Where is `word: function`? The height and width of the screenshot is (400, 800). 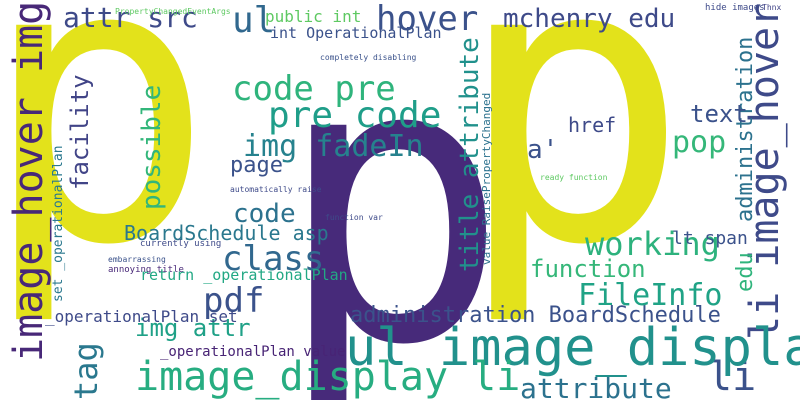 word: function is located at coordinates (588, 269).